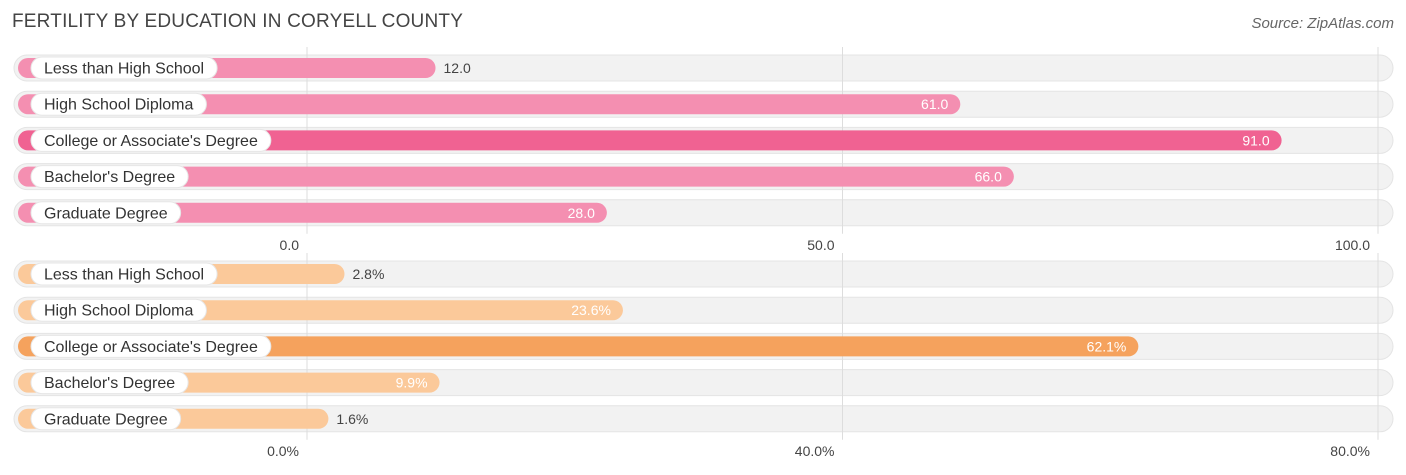 Image resolution: width=1406 pixels, height=475 pixels. I want to click on chart-title: FERTILITY BY EDUCATION IN CORYELL COUNTY, so click(238, 21).